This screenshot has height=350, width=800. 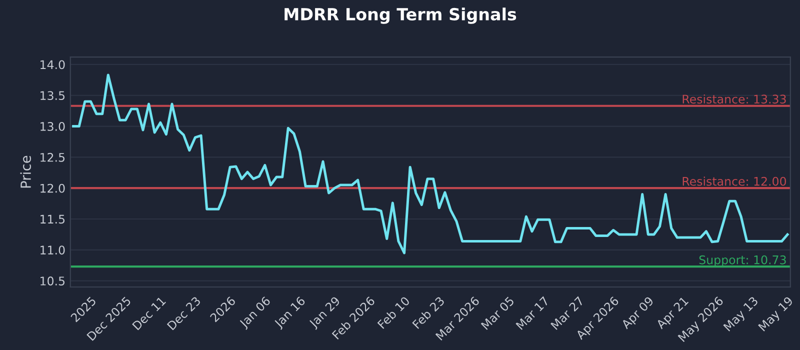 What do you see at coordinates (52, 126) in the screenshot?
I see `y-tick-label: 13.0` at bounding box center [52, 126].